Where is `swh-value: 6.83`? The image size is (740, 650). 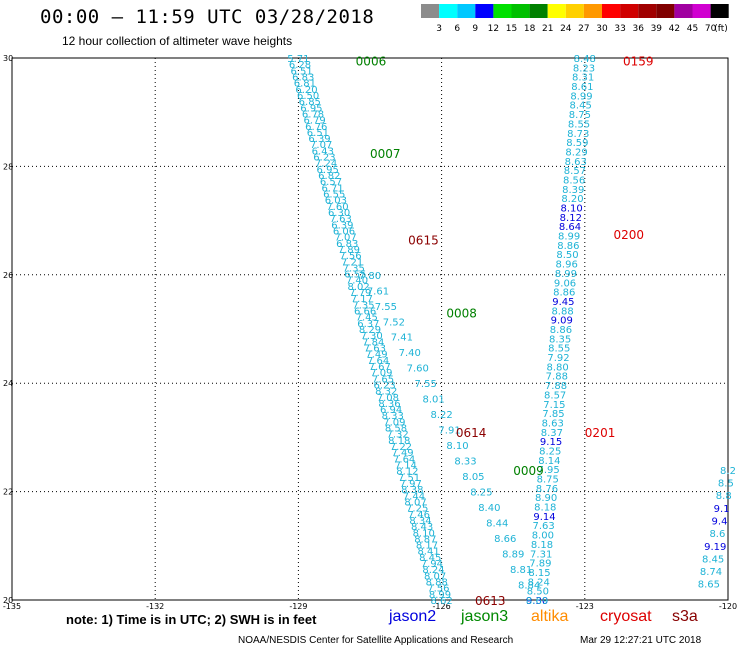
swh-value: 6.83 is located at coordinates (303, 77).